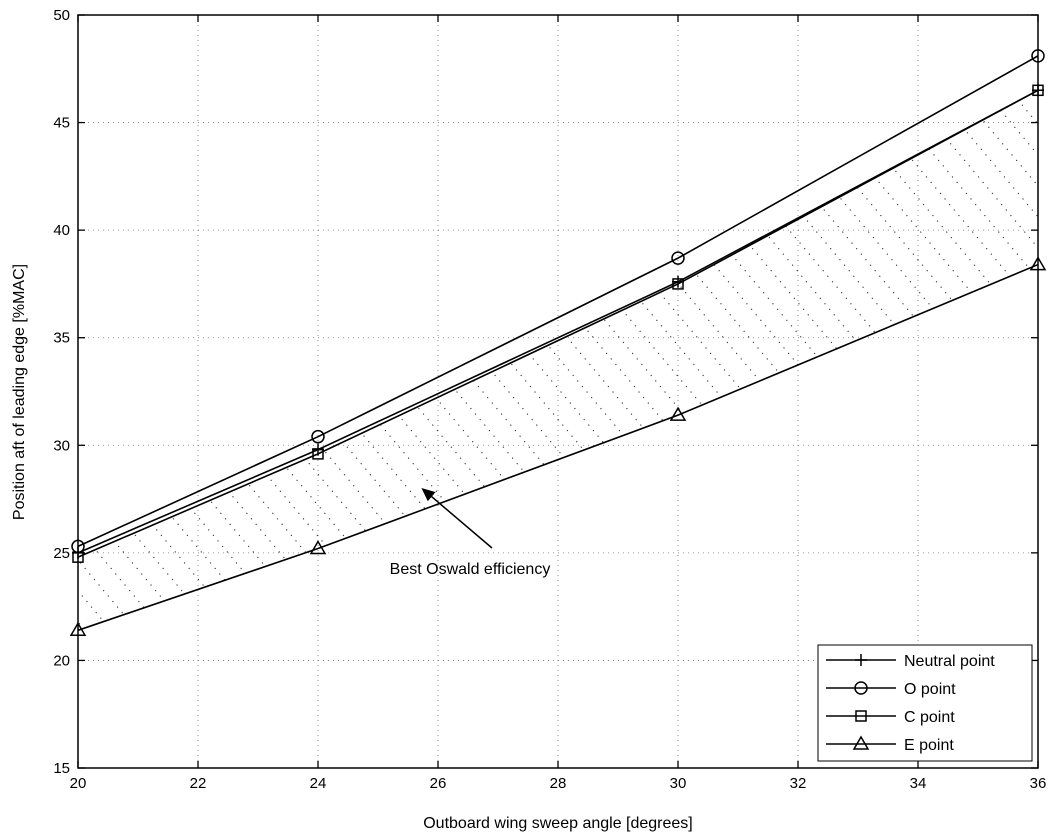 The height and width of the screenshot is (834, 1062). Describe the element at coordinates (1038, 783) in the screenshot. I see `x-tick-label: 36` at that location.